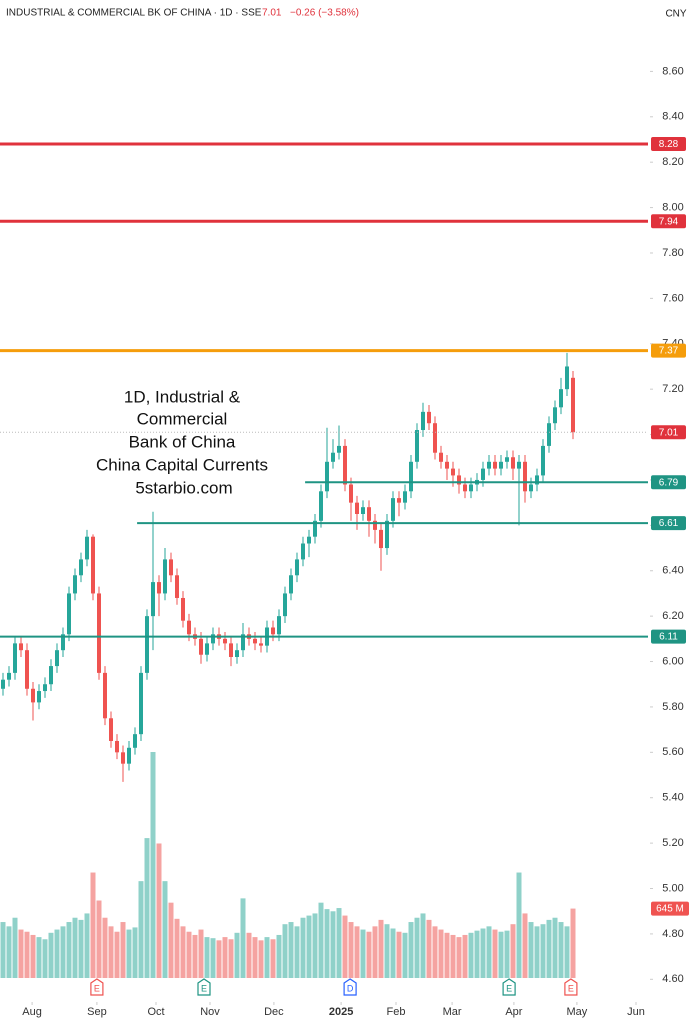  Describe the element at coordinates (97, 1012) in the screenshot. I see `x-tick-label: Sep` at that location.